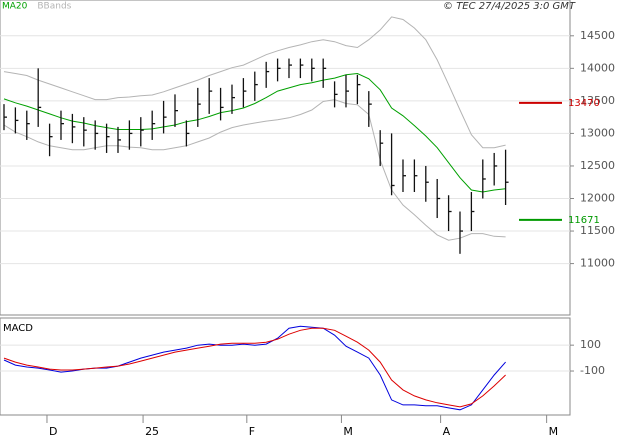 This screenshot has width=627, height=440. Describe the element at coordinates (597, 165) in the screenshot. I see `y-tick-label: 12500` at that location.